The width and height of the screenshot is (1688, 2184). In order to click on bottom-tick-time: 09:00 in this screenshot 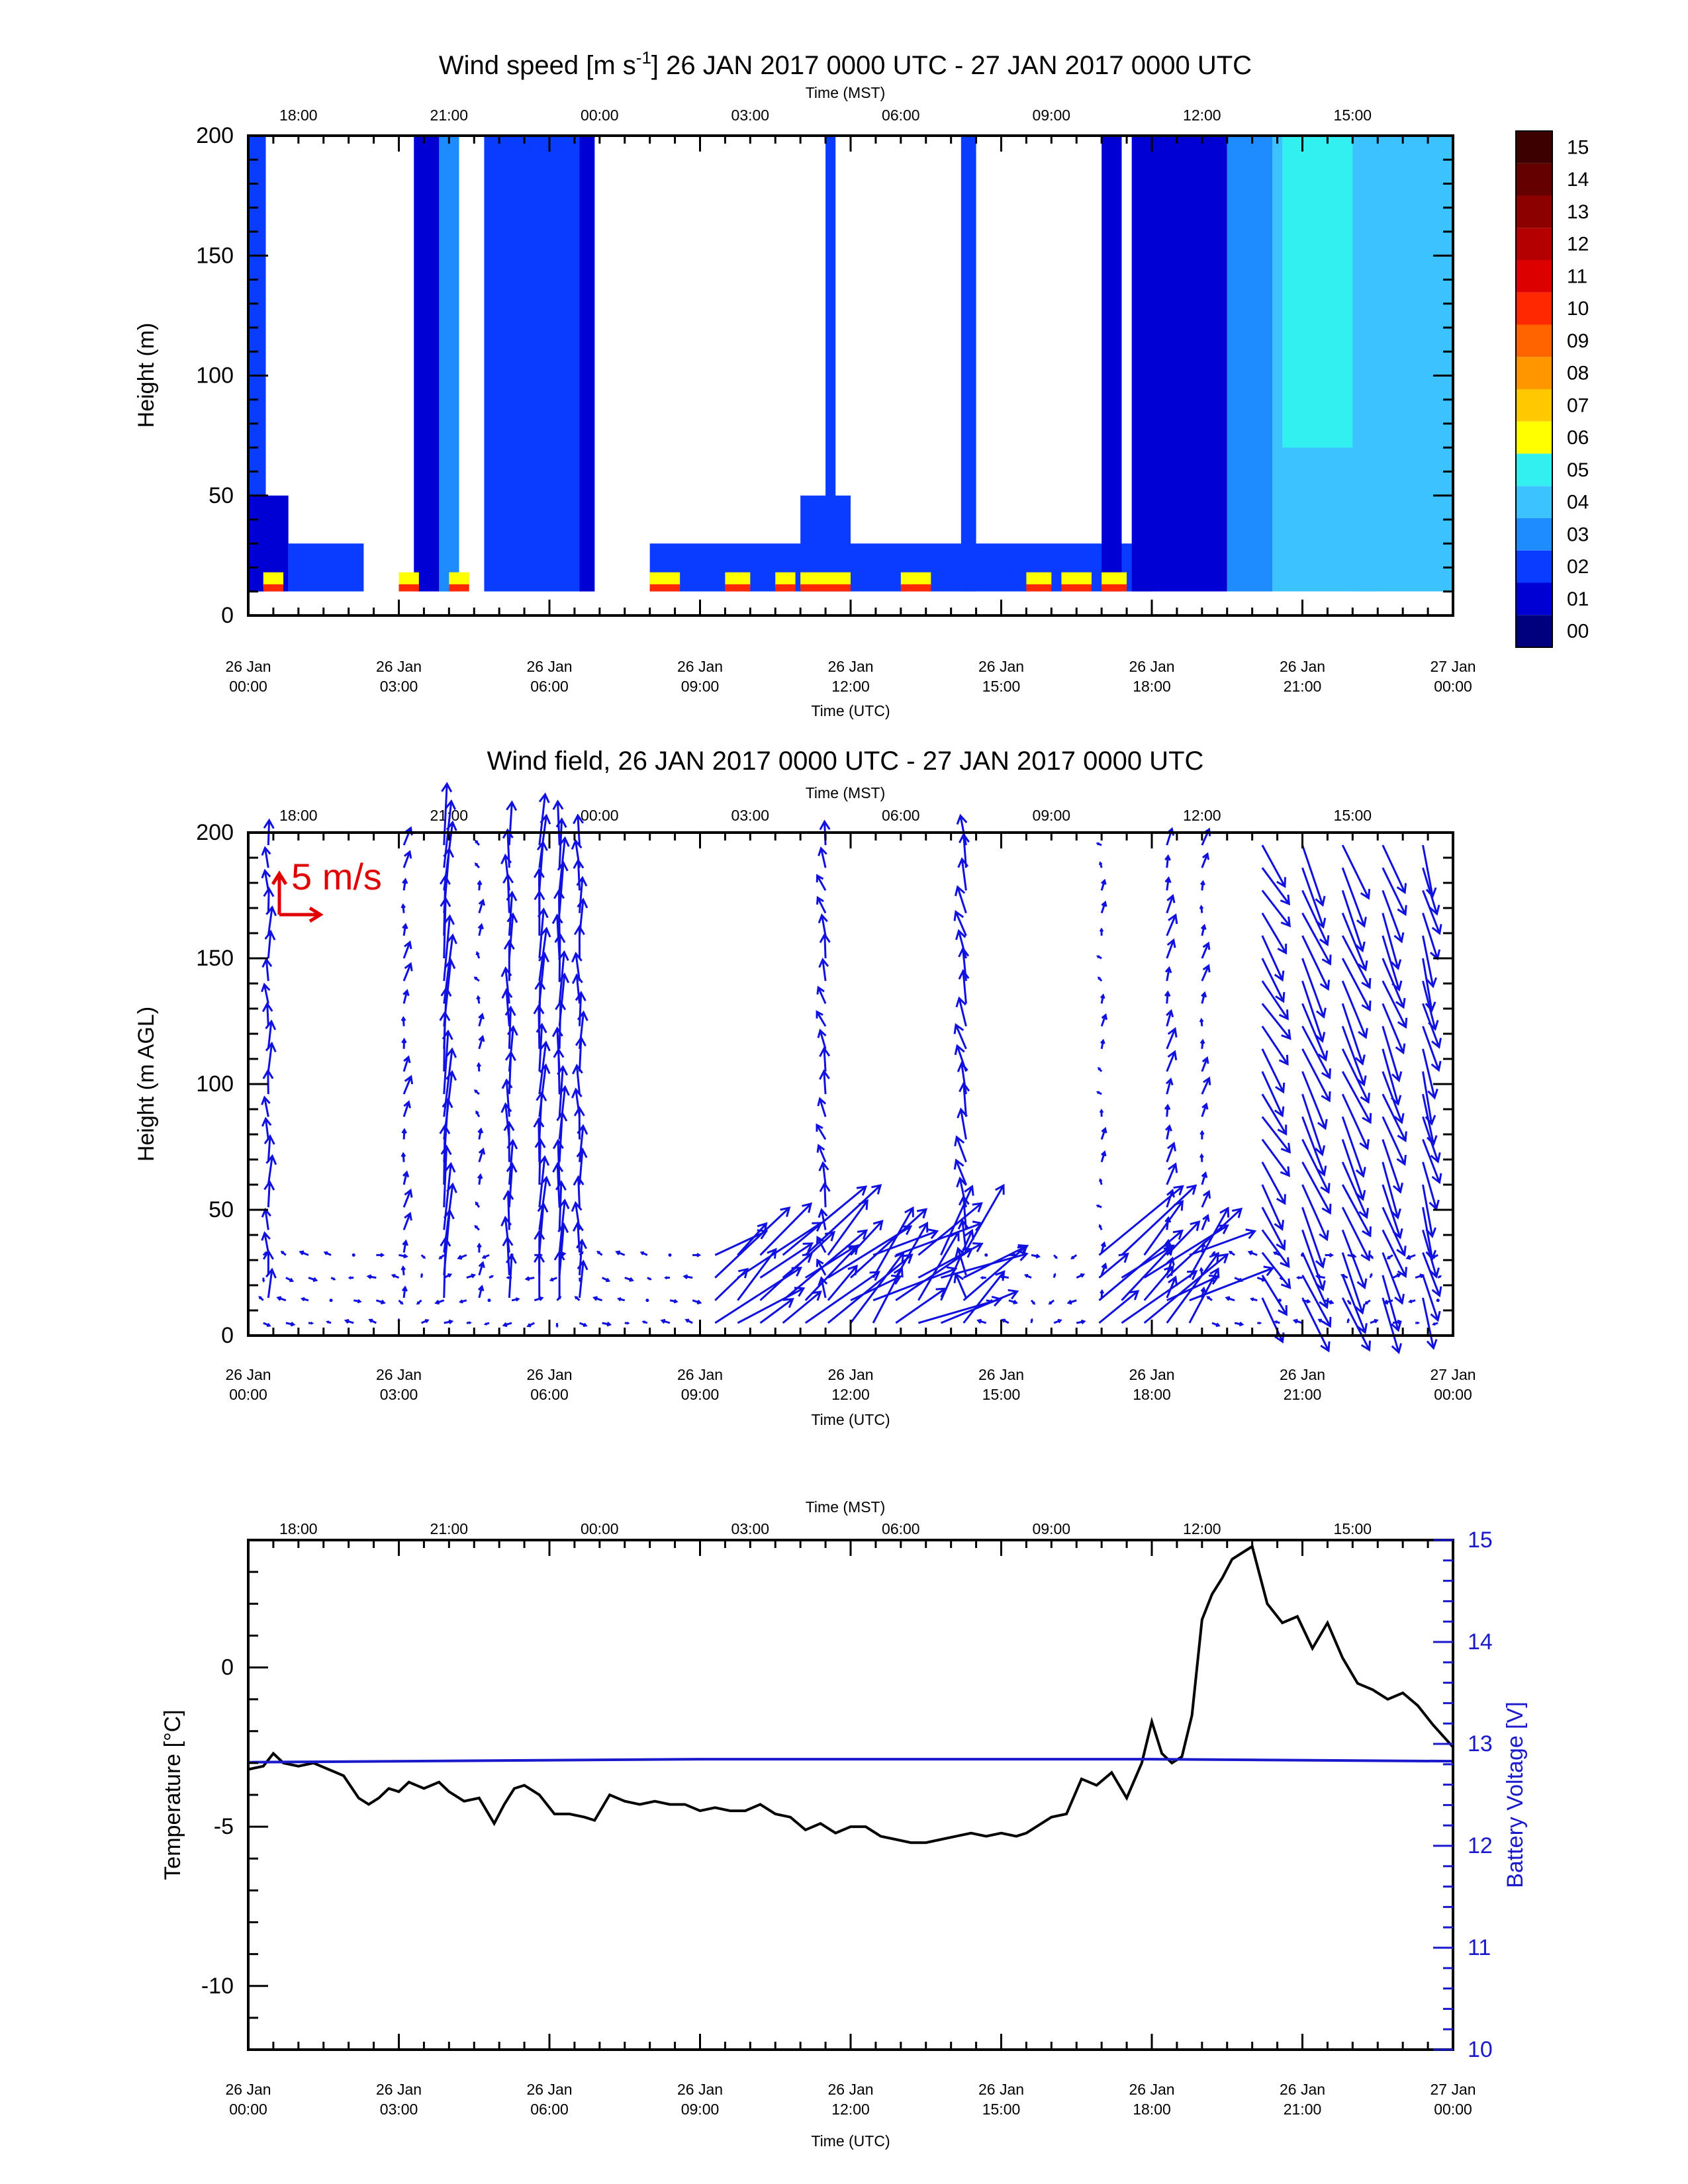, I will do `click(700, 2109)`.